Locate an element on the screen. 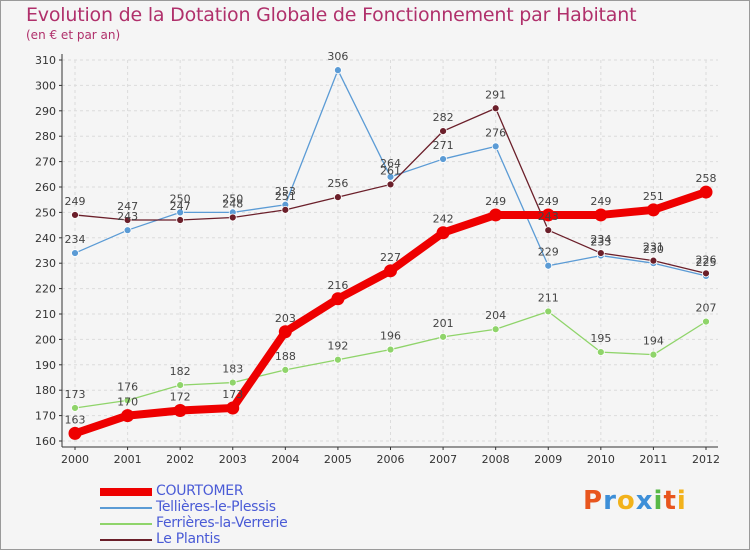 Image resolution: width=750 pixels, height=550 pixels. logo-letter: r is located at coordinates (610, 501).